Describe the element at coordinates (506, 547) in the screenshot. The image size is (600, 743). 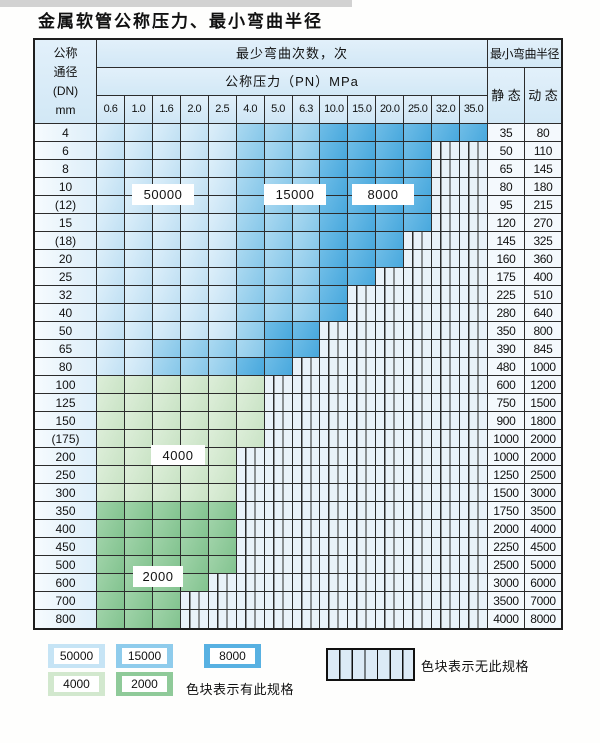
I see `static-radius-cell: 2250` at that location.